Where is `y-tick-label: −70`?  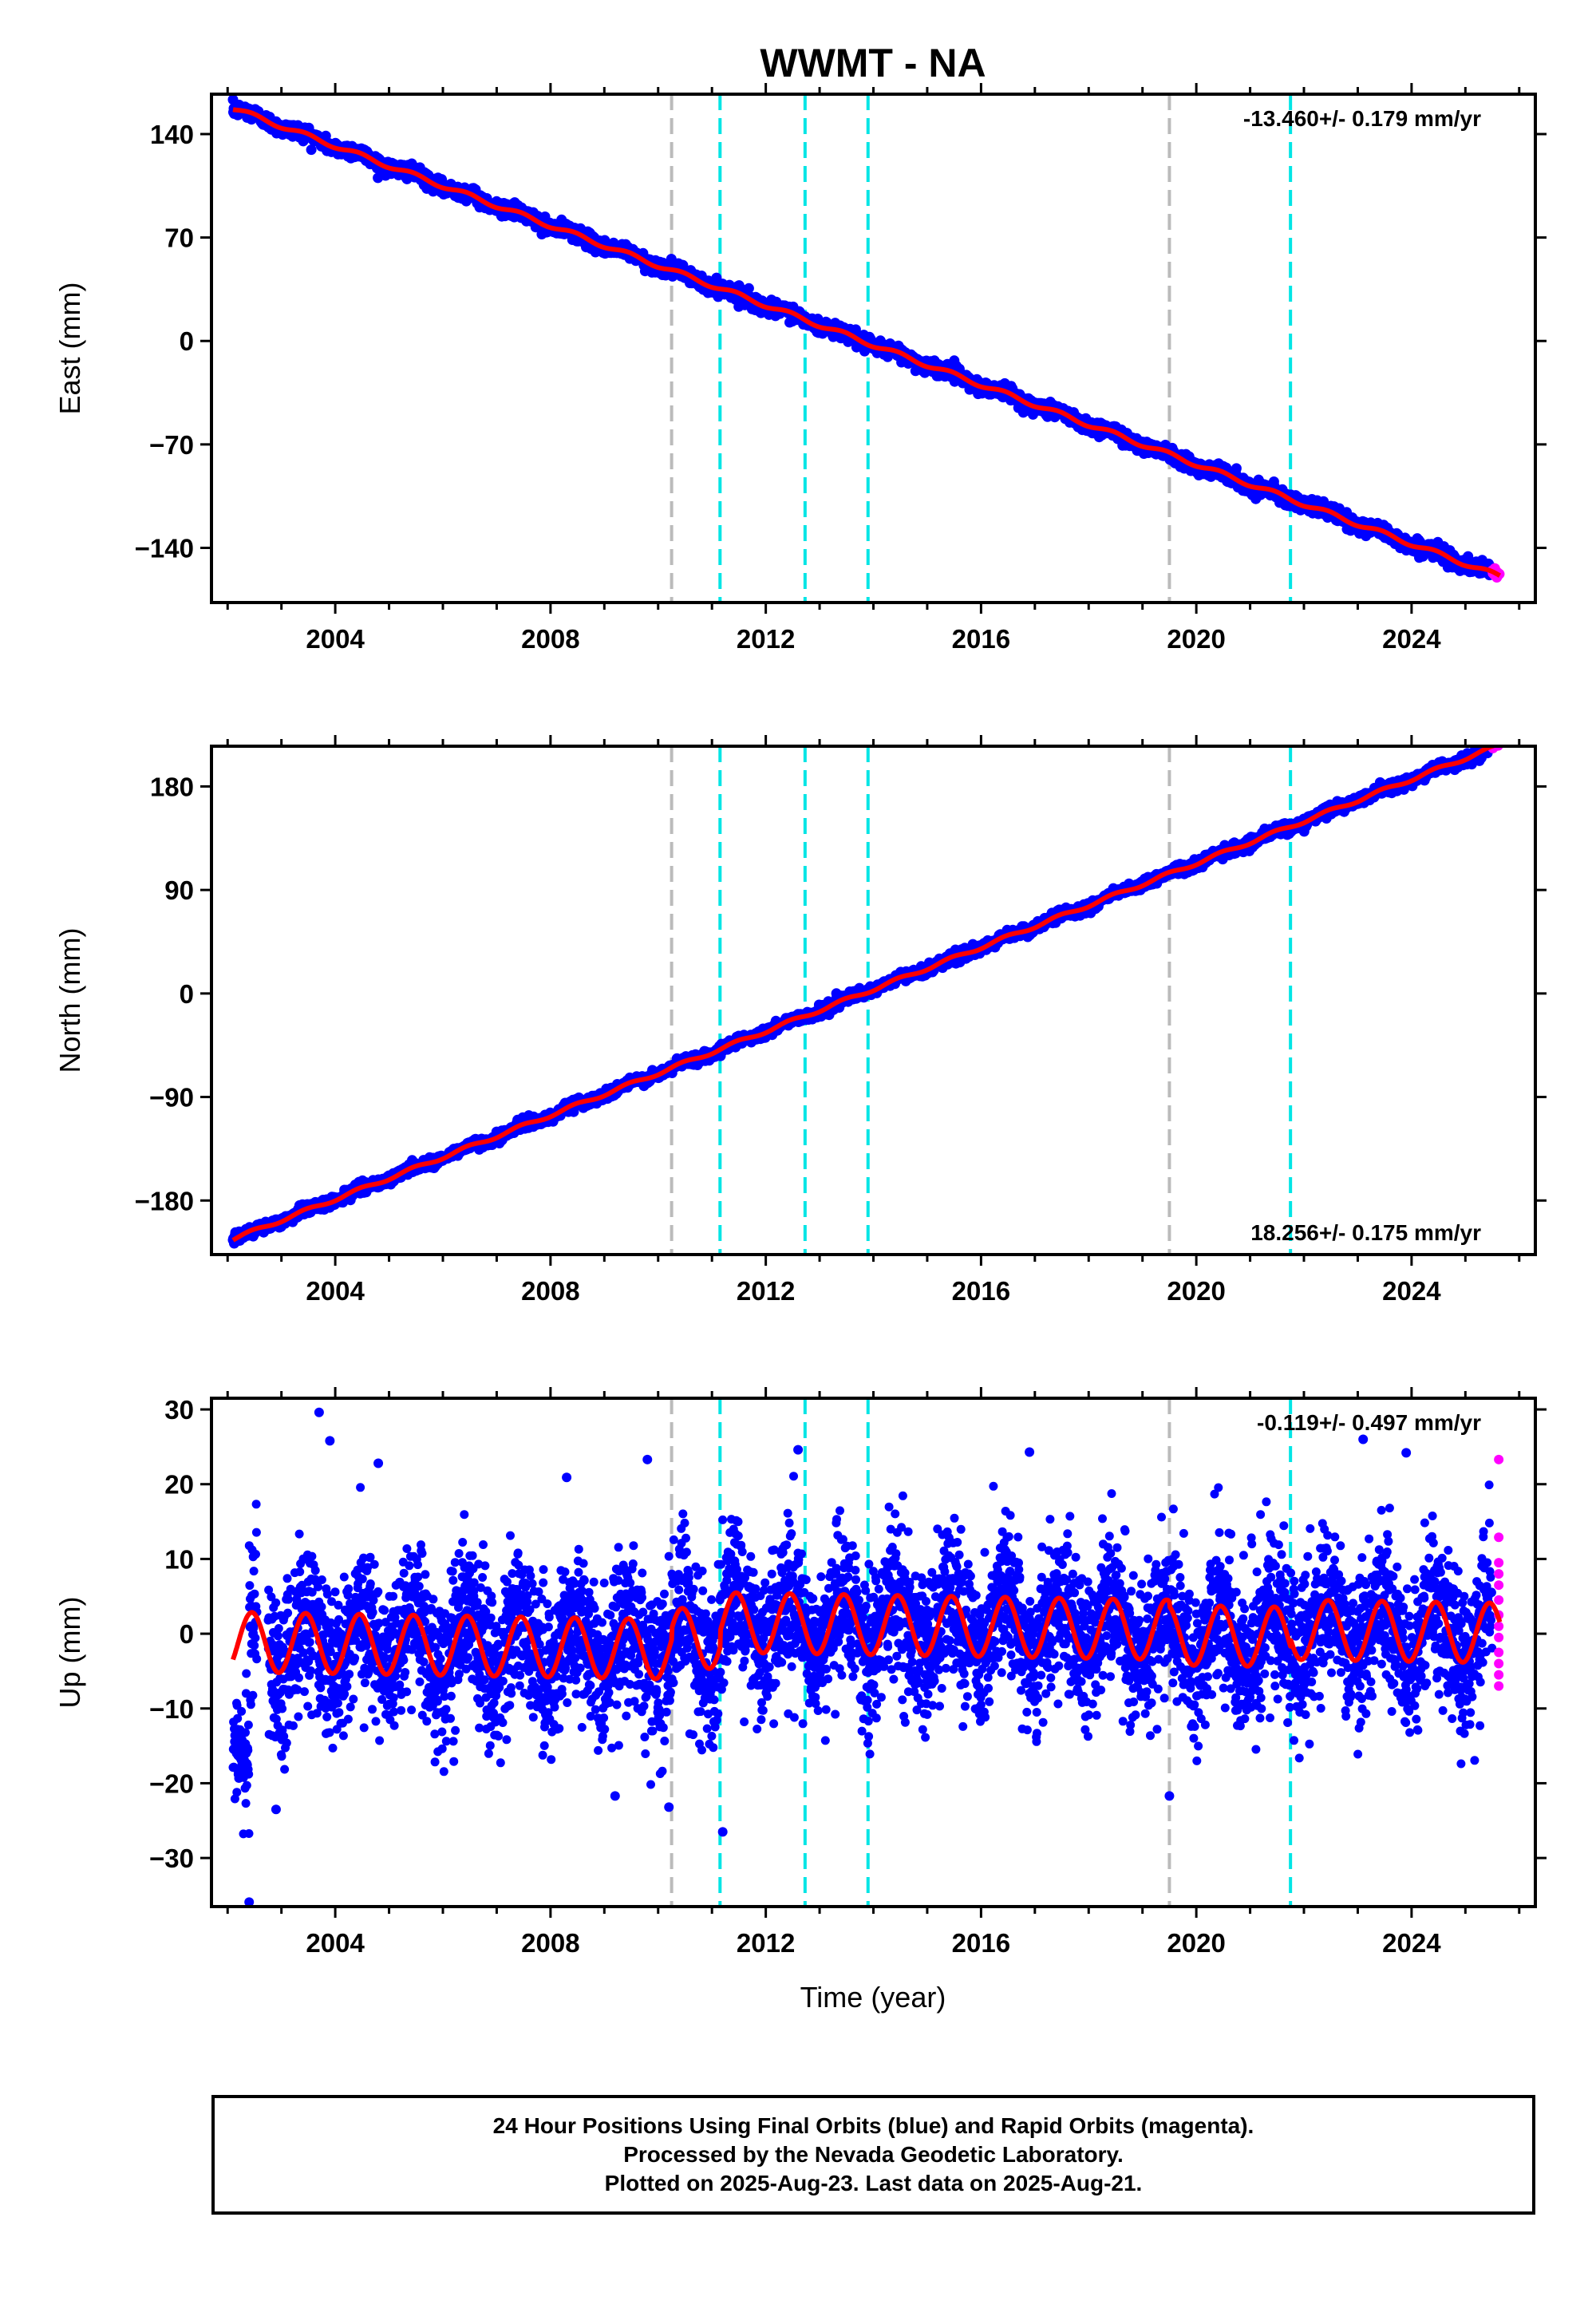
y-tick-label: −70 is located at coordinates (171, 445).